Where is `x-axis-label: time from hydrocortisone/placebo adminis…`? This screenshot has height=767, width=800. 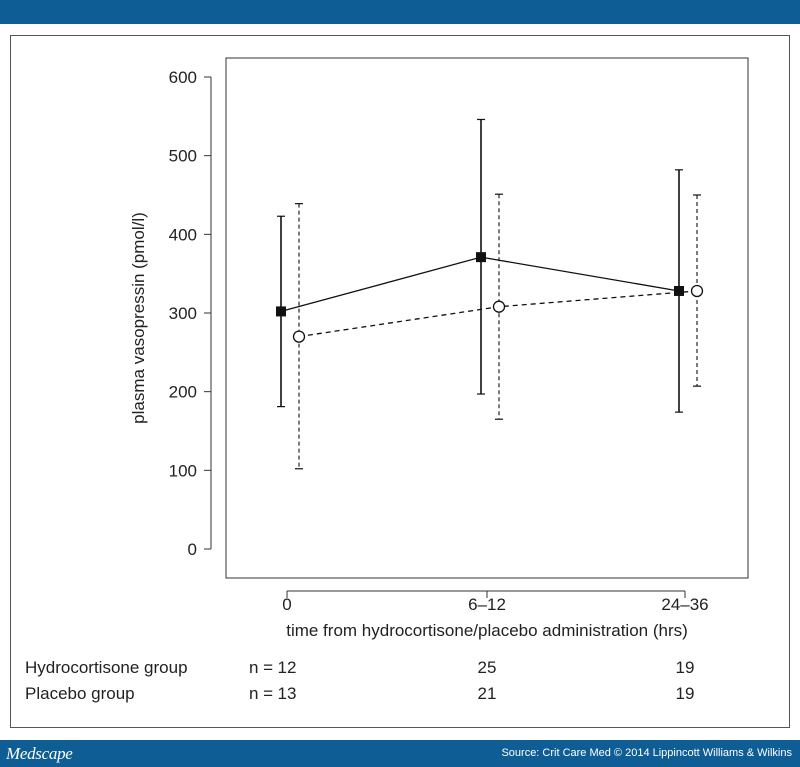 x-axis-label: time from hydrocortisone/placebo adminis… is located at coordinates (487, 630).